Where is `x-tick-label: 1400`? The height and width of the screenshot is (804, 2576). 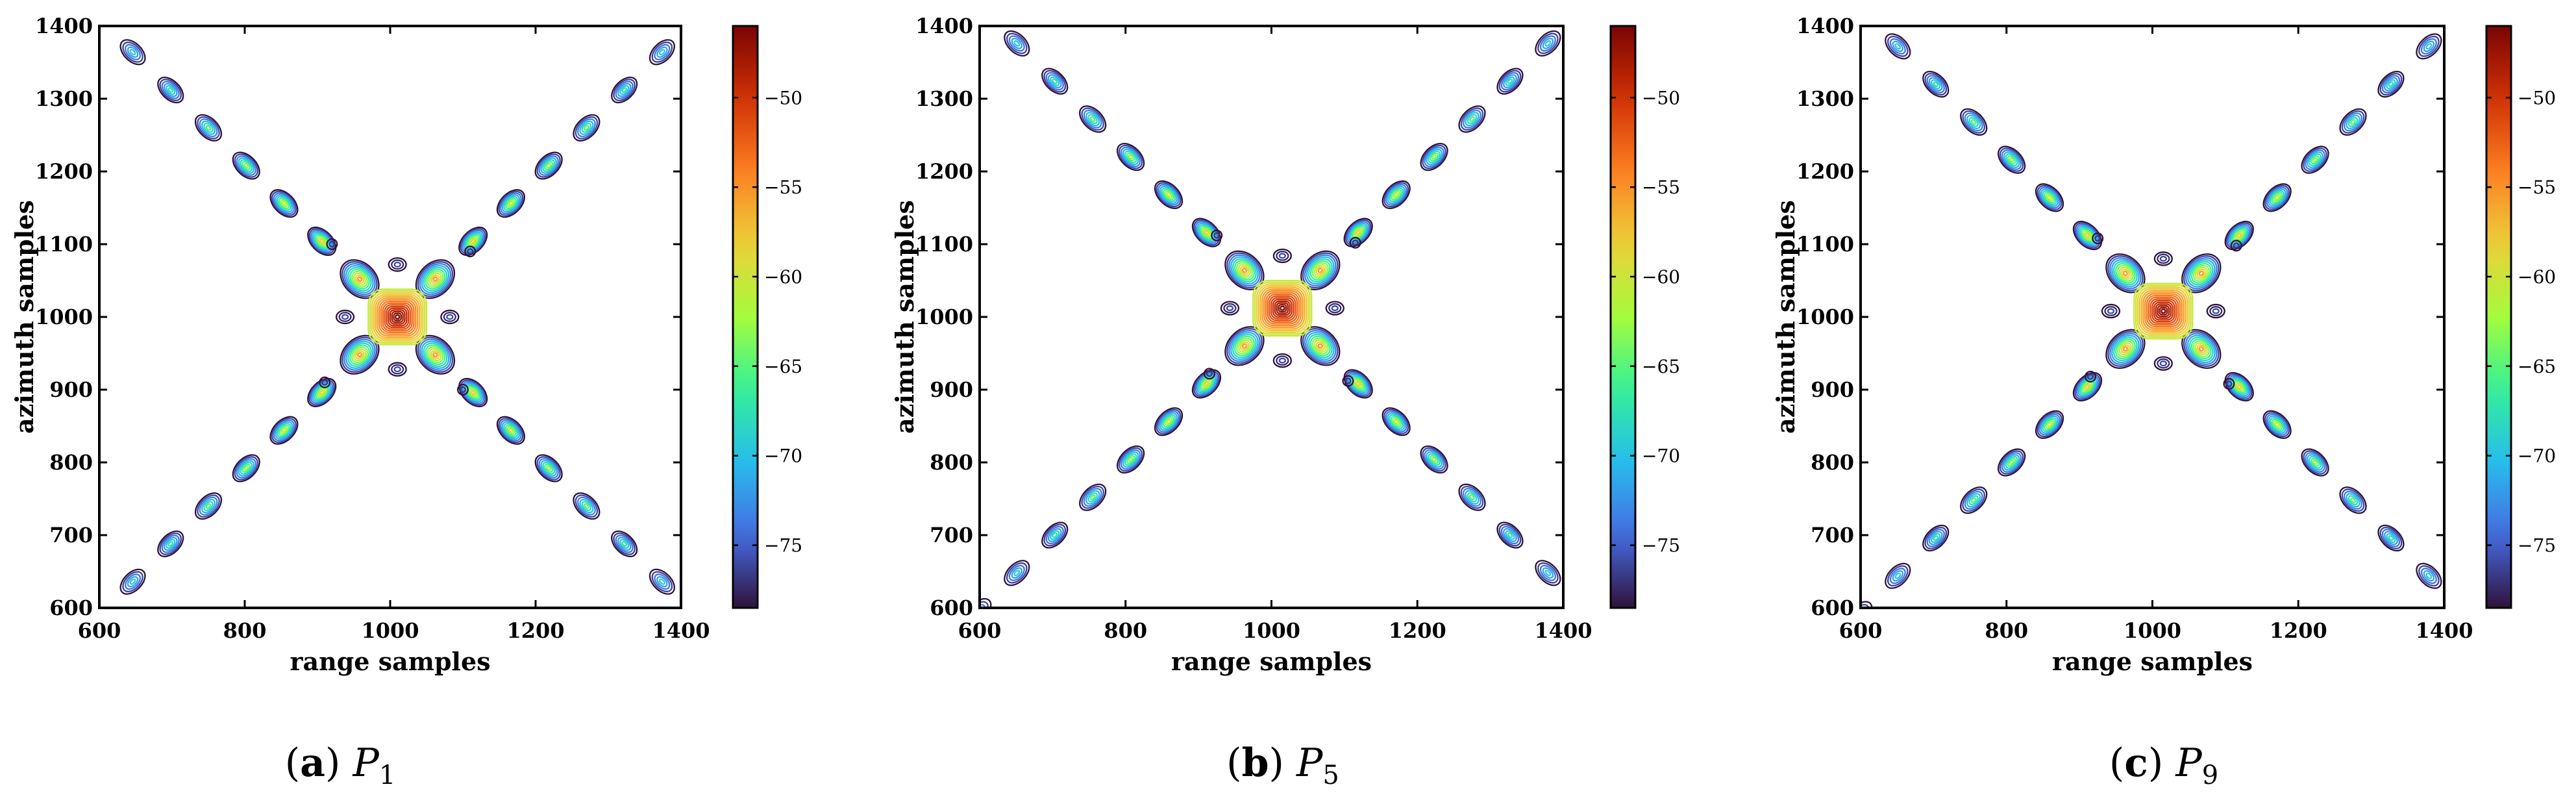 x-tick-label: 1400 is located at coordinates (2444, 630).